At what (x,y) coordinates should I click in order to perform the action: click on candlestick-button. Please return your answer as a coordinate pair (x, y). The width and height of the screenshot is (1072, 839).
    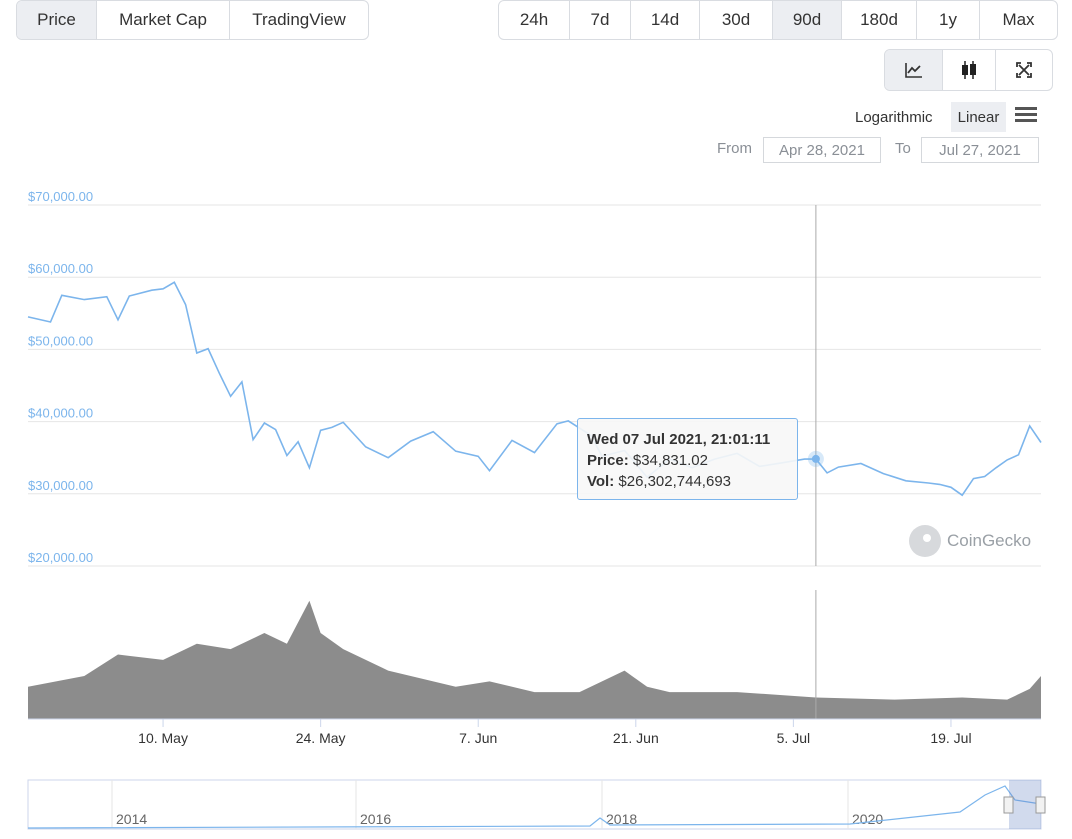
    Looking at the image, I should click on (969, 70).